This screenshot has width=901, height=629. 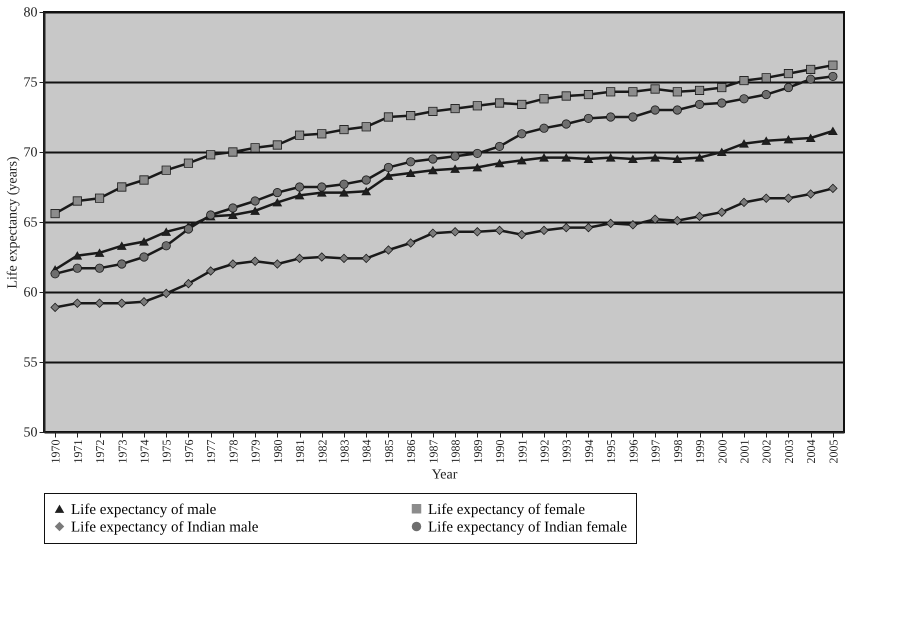 I want to click on x-tick-label: 1993, so click(x=567, y=452).